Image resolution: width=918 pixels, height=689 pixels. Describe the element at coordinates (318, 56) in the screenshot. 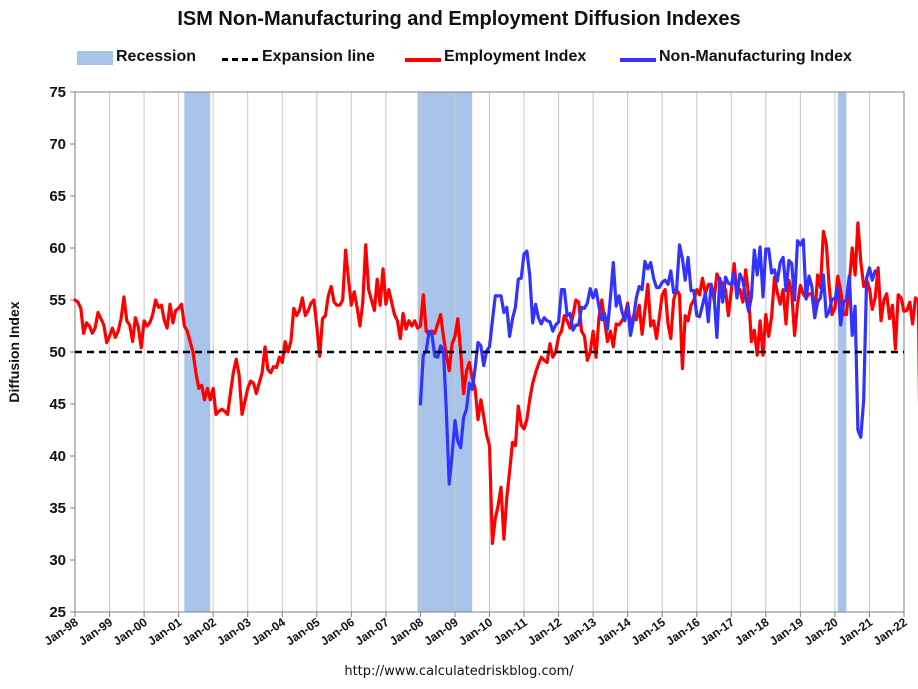

I see `legend-label-expansion: Expansion line` at that location.